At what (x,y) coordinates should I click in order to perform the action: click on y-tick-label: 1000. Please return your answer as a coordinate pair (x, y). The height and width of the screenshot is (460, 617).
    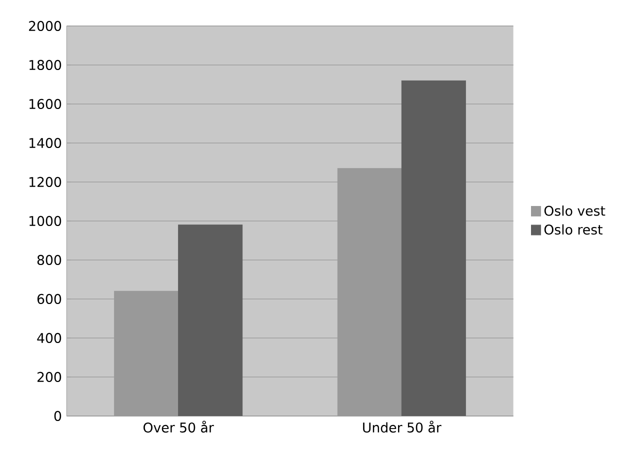
    Looking at the image, I should click on (45, 221).